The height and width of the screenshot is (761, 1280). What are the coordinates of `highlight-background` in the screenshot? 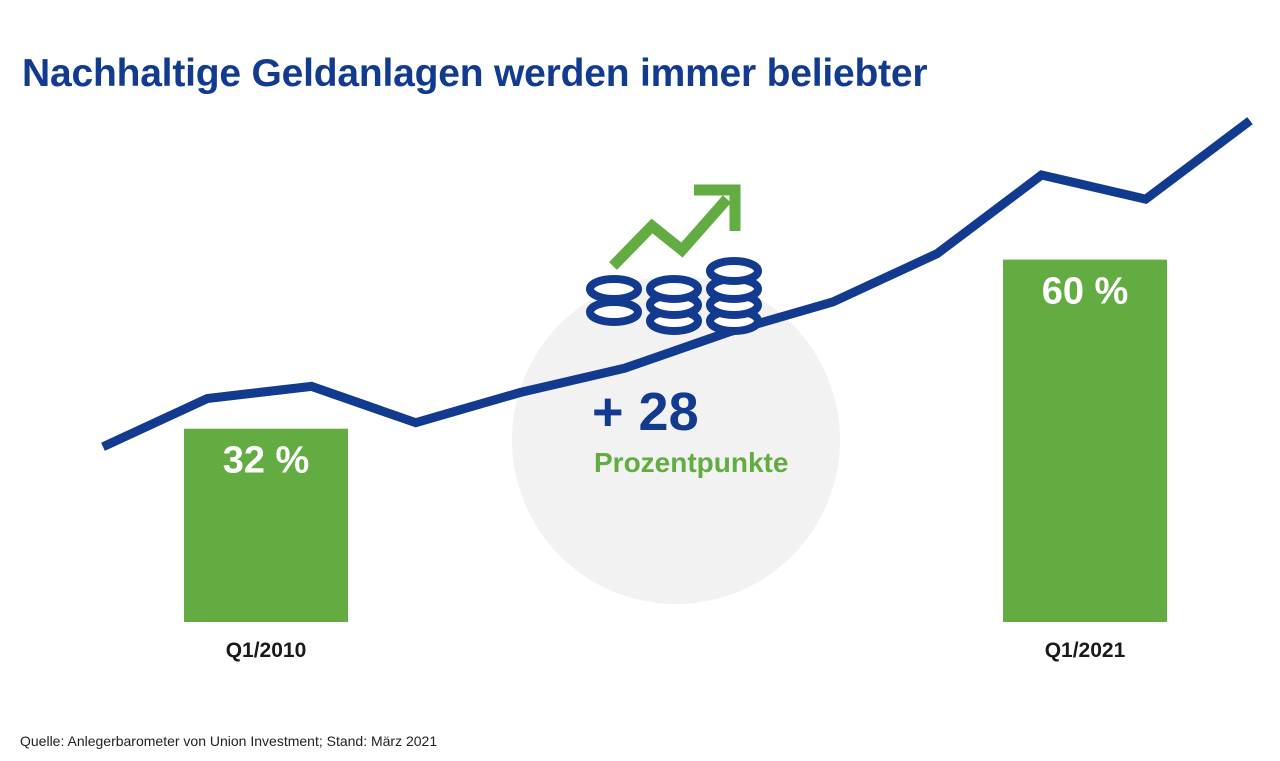 It's located at (676, 440).